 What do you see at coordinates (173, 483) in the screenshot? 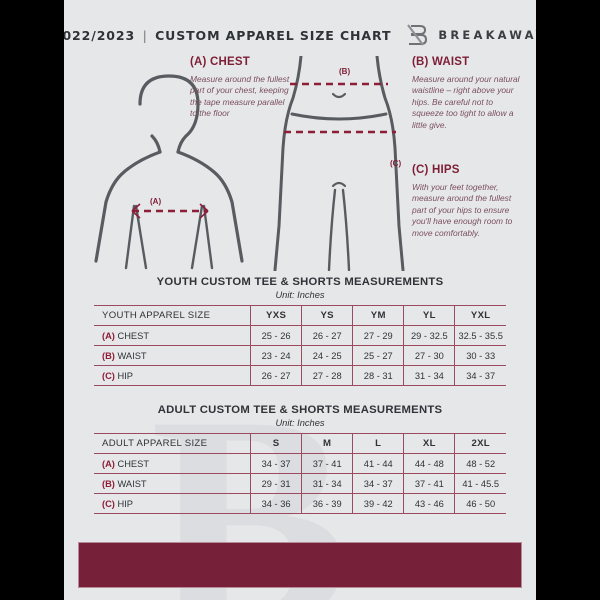
I see `adult-row-label-1: (B) WAIST` at bounding box center [173, 483].